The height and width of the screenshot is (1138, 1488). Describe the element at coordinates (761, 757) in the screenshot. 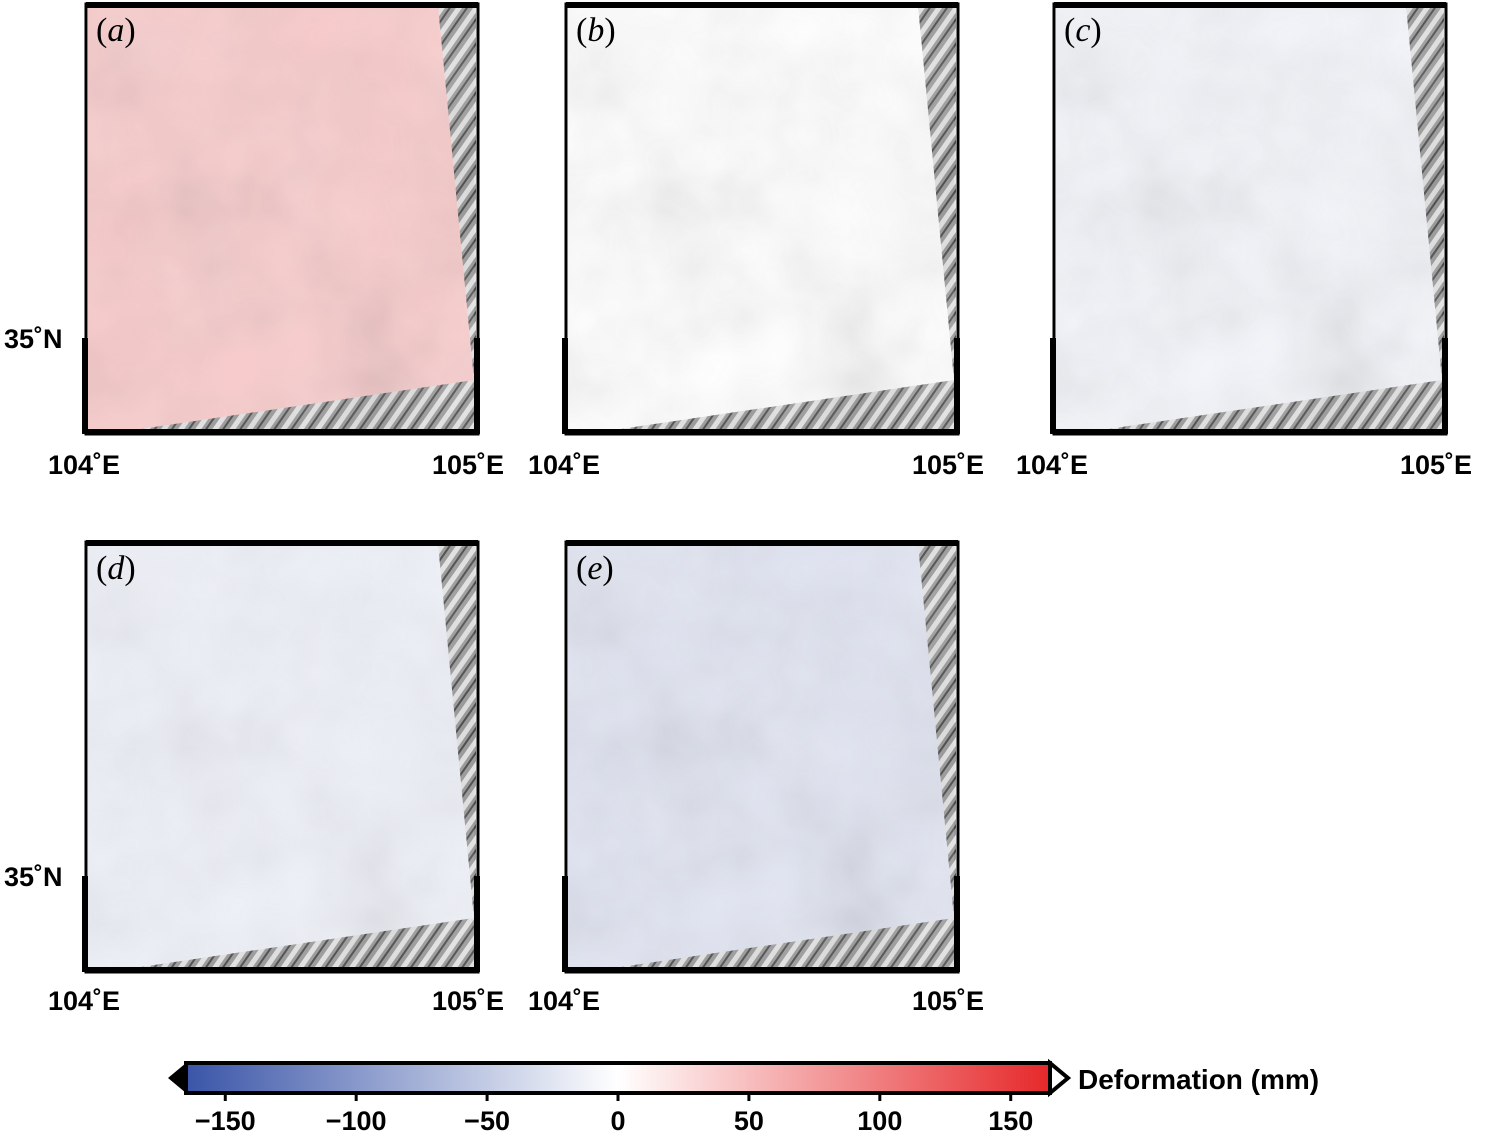

I see `deformation-map-e` at that location.